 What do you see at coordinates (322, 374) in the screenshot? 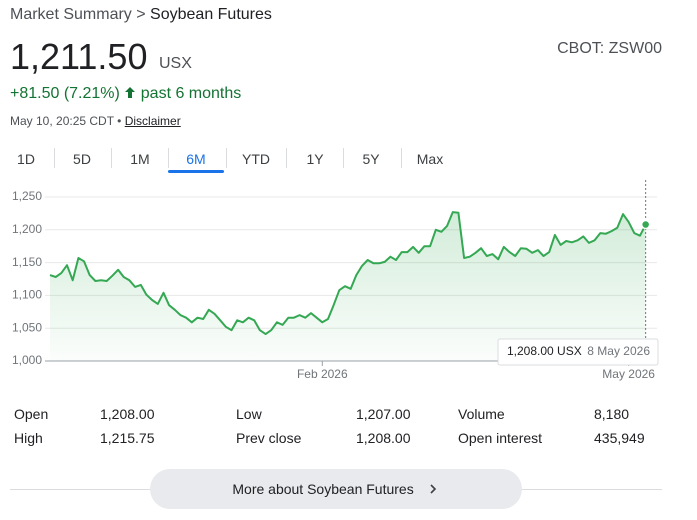
I see `x-tick-label: Feb 2026` at bounding box center [322, 374].